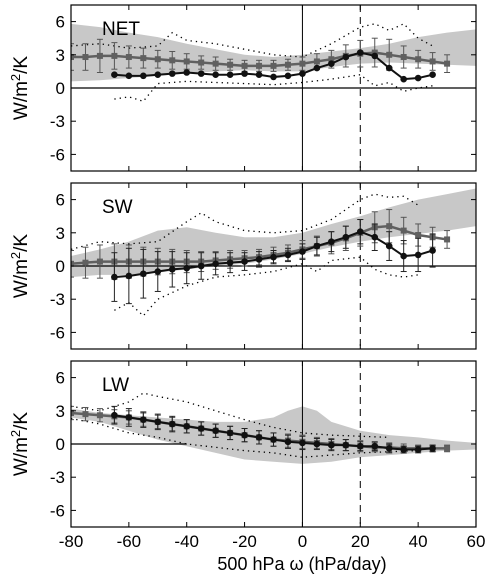  What do you see at coordinates (186, 541) in the screenshot?
I see `x-tick-label: -40` at bounding box center [186, 541].